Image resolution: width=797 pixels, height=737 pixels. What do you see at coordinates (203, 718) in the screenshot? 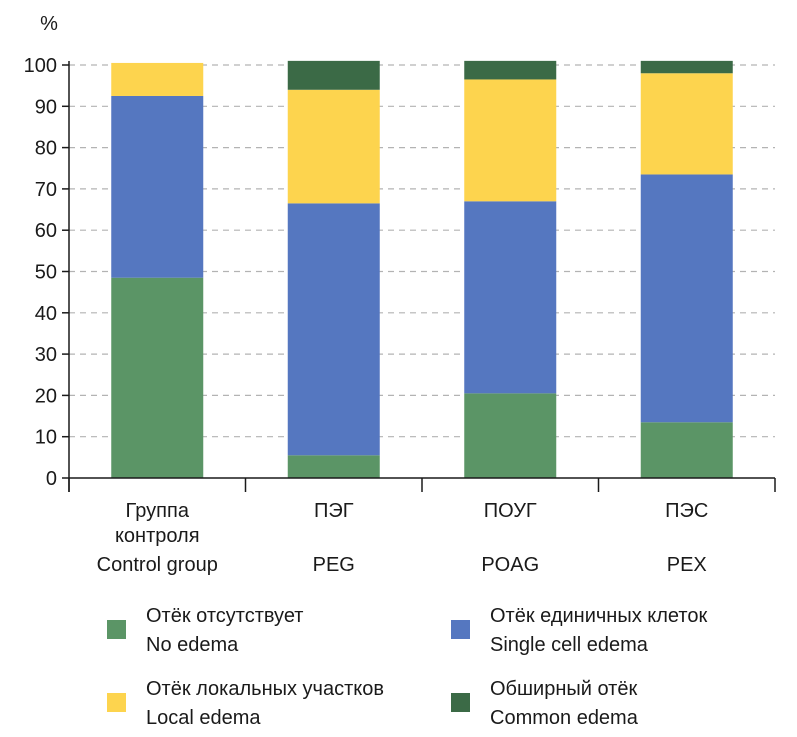
I see `legend-label-en: Local edema` at bounding box center [203, 718].